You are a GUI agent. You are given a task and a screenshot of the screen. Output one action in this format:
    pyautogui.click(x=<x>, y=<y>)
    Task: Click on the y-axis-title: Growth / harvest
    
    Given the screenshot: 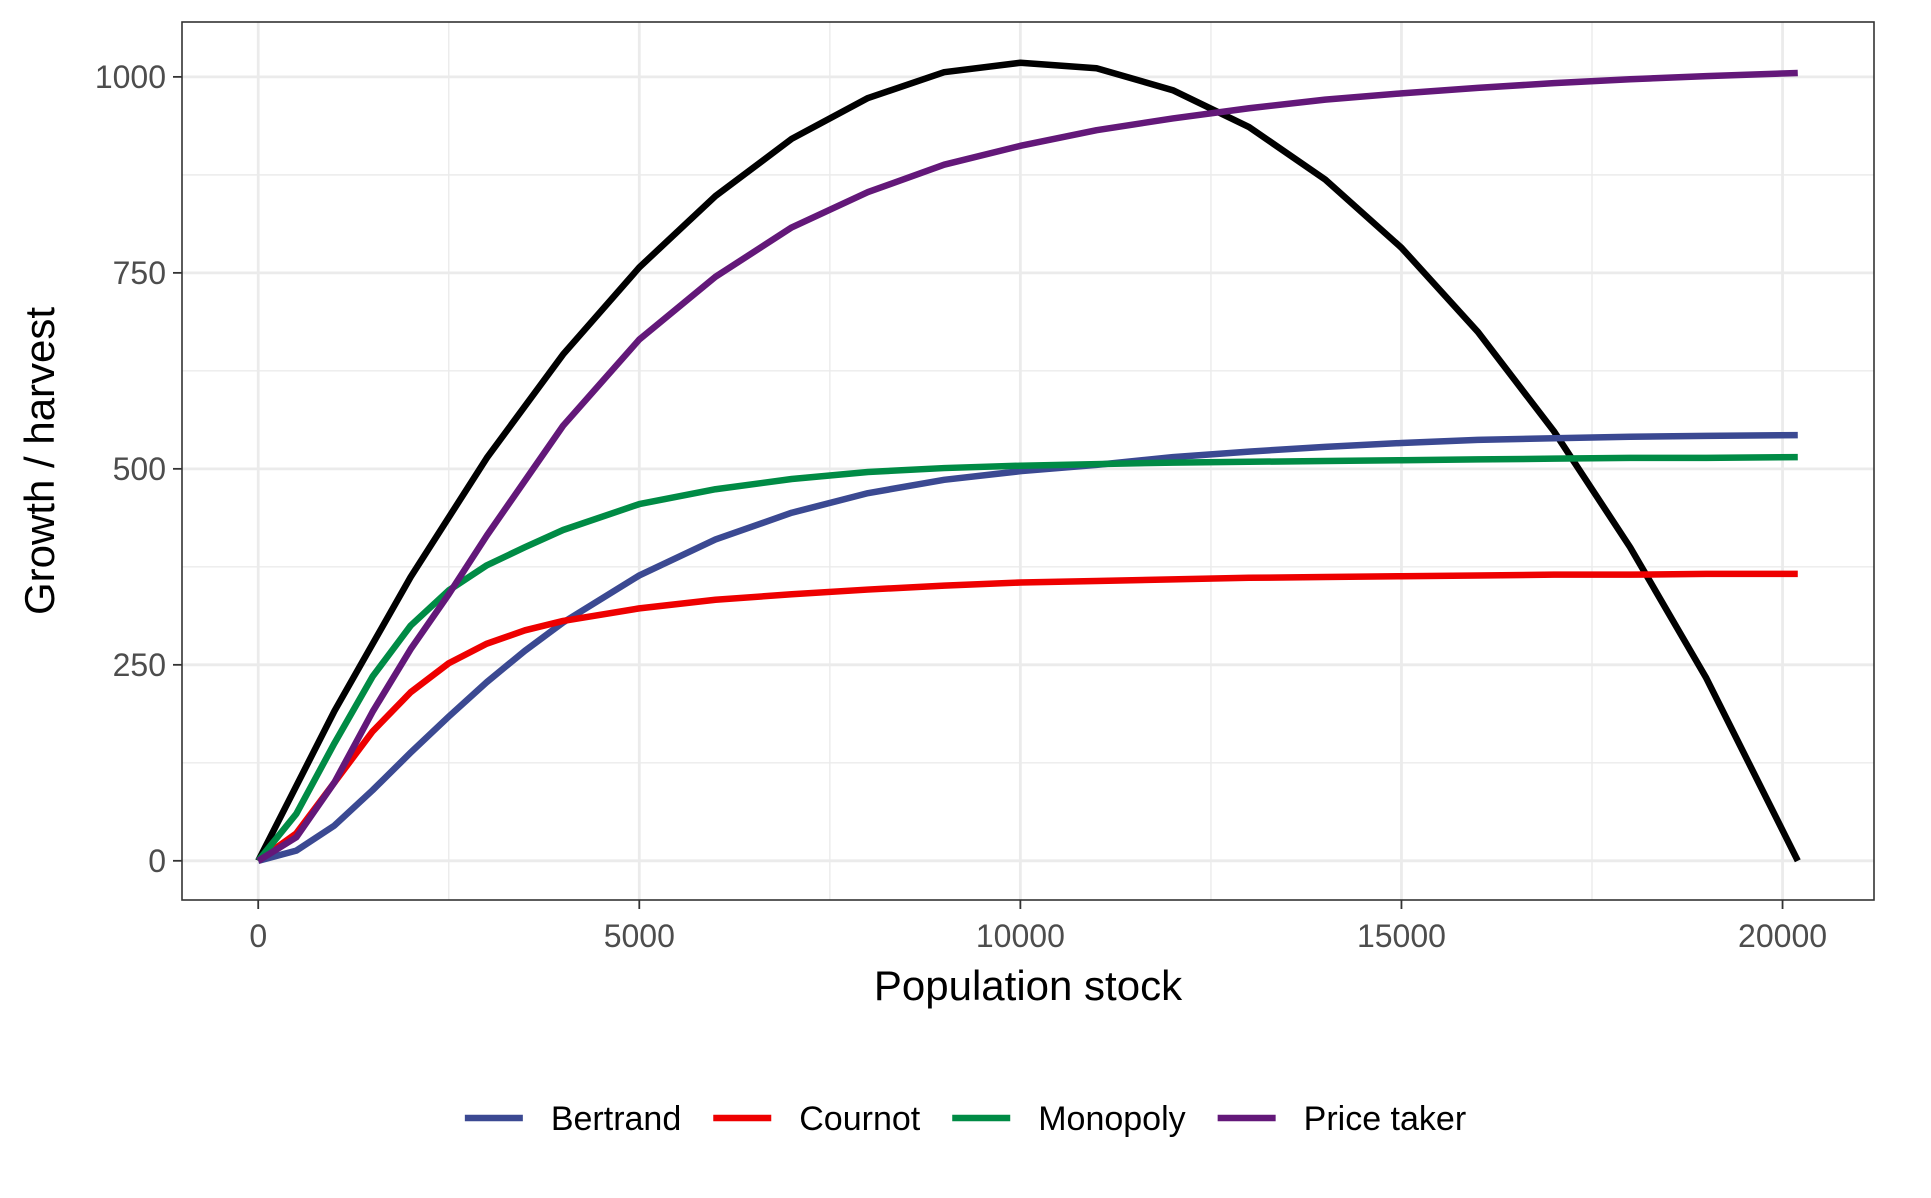 What is the action you would take?
    pyautogui.click(x=39, y=461)
    